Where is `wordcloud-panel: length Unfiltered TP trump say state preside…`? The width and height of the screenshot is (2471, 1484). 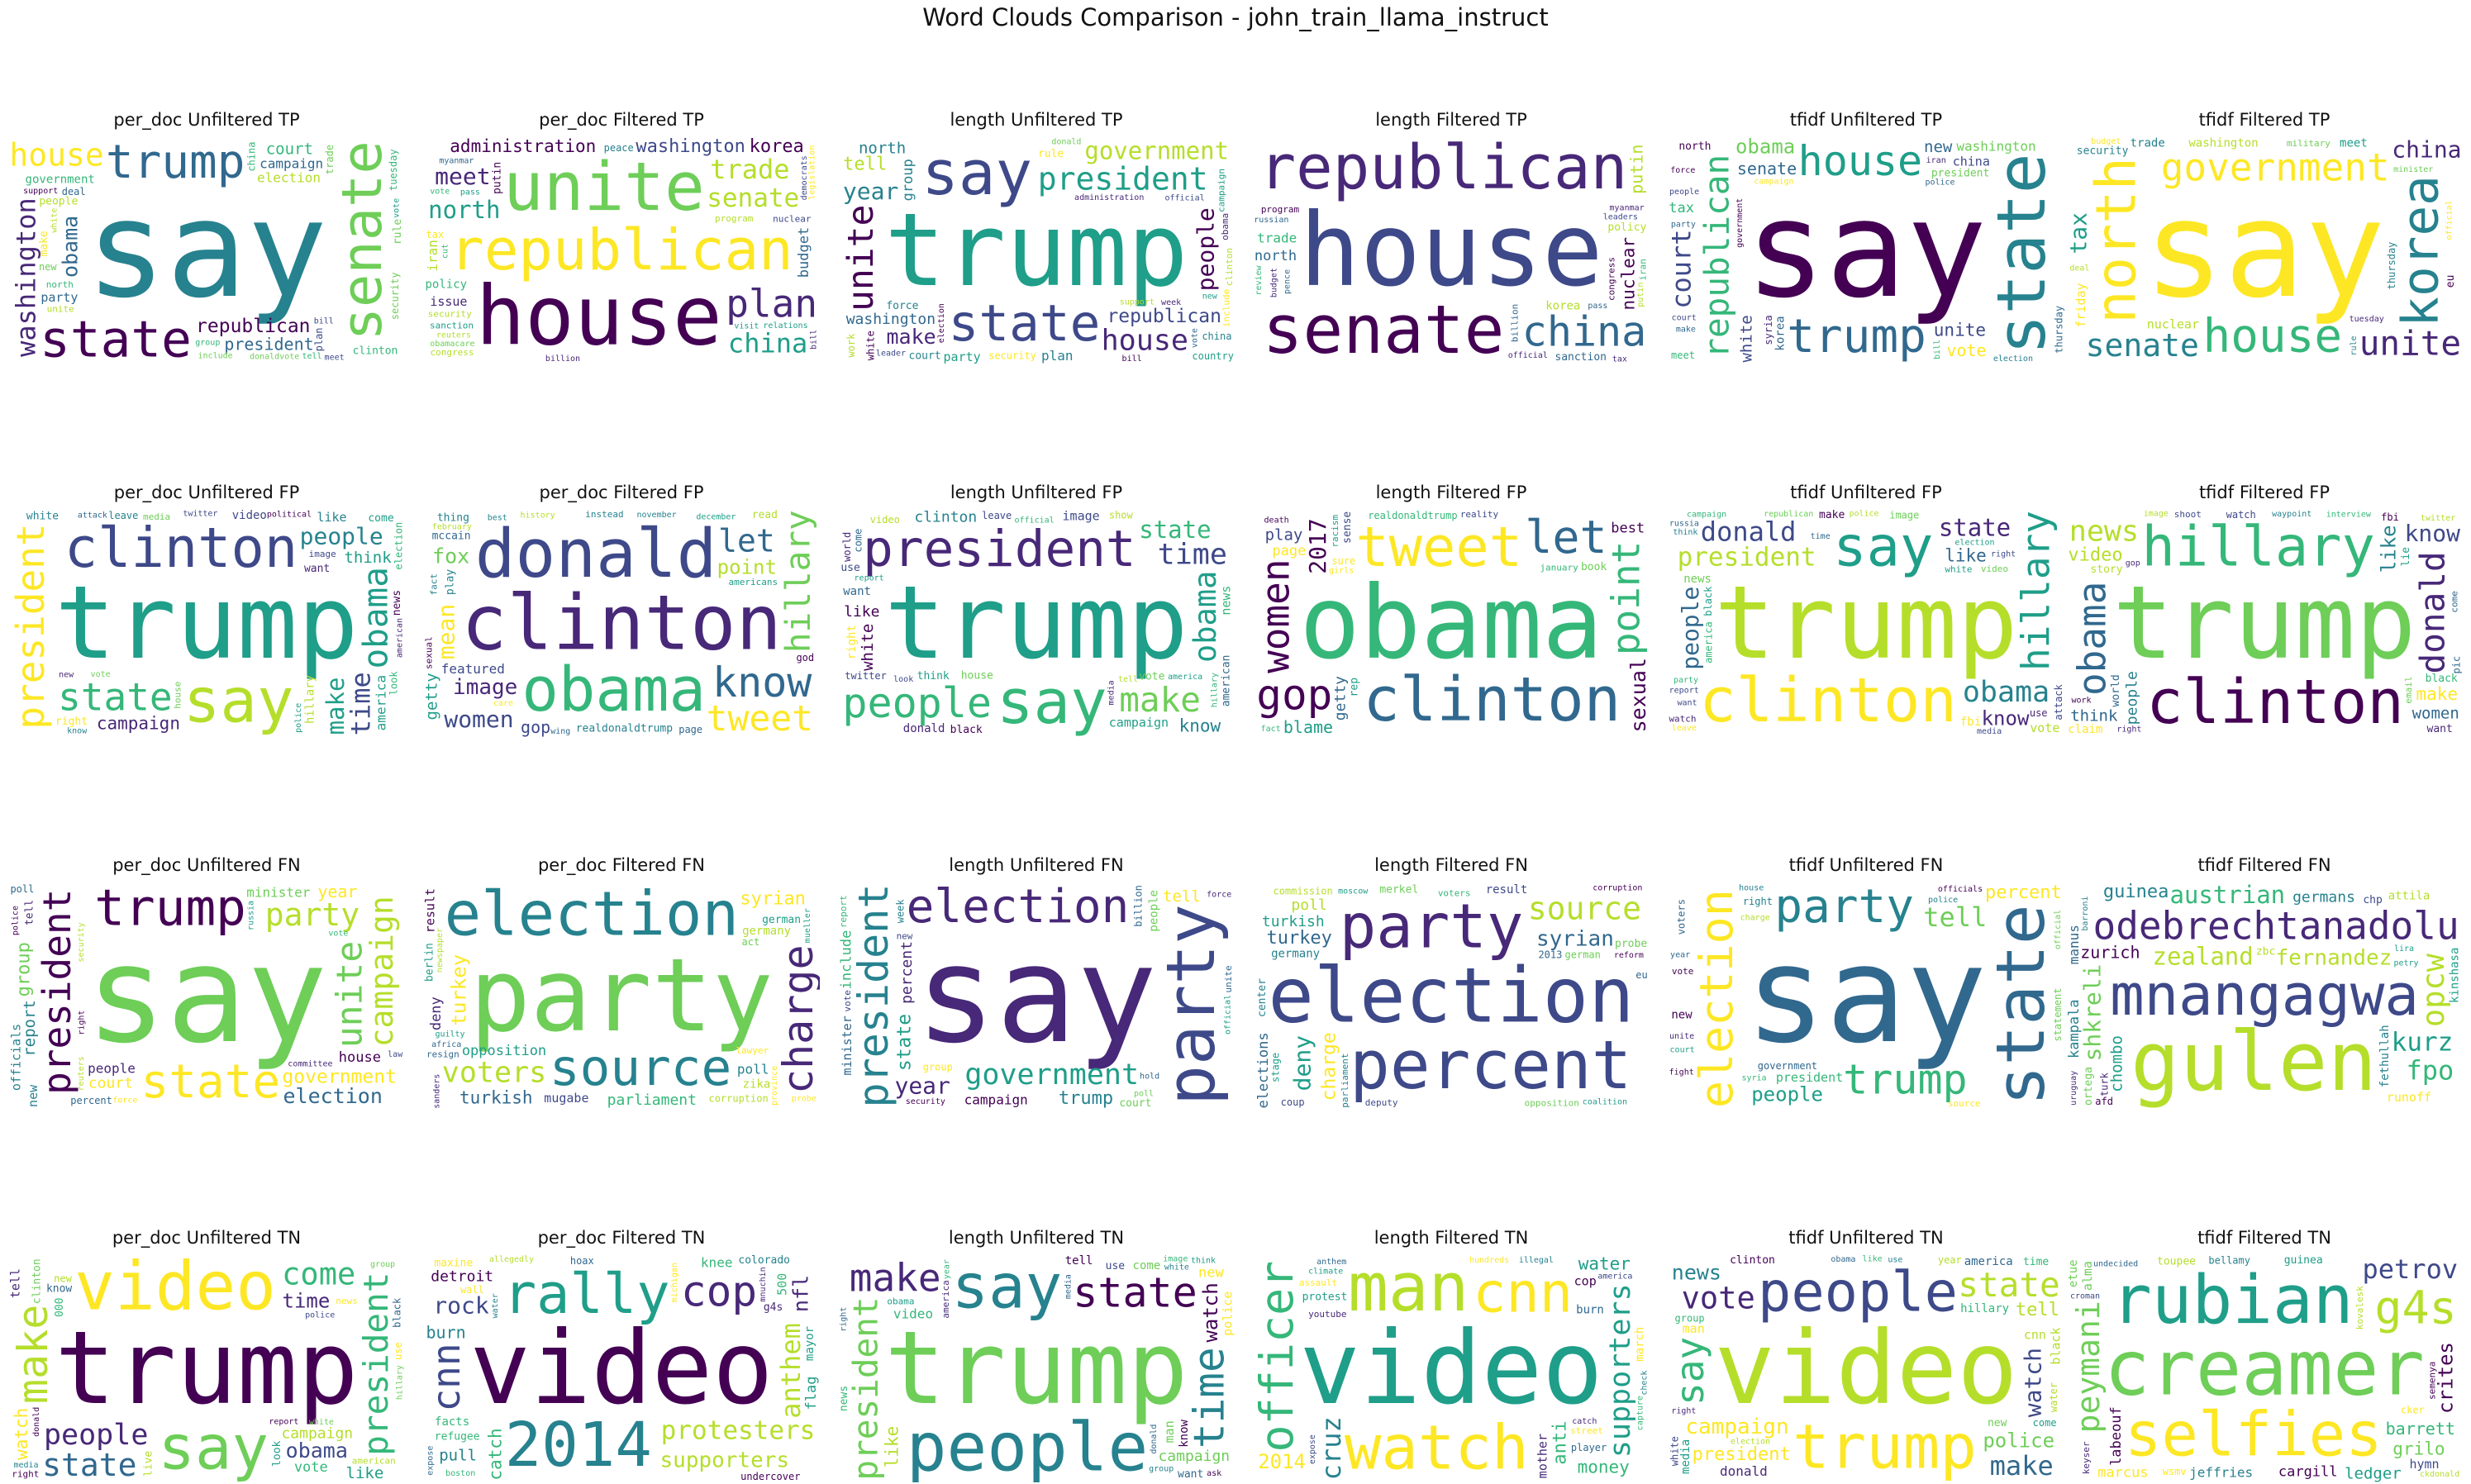 wordcloud-panel: length Unfiltered TP trump say state preside… is located at coordinates (1036, 237).